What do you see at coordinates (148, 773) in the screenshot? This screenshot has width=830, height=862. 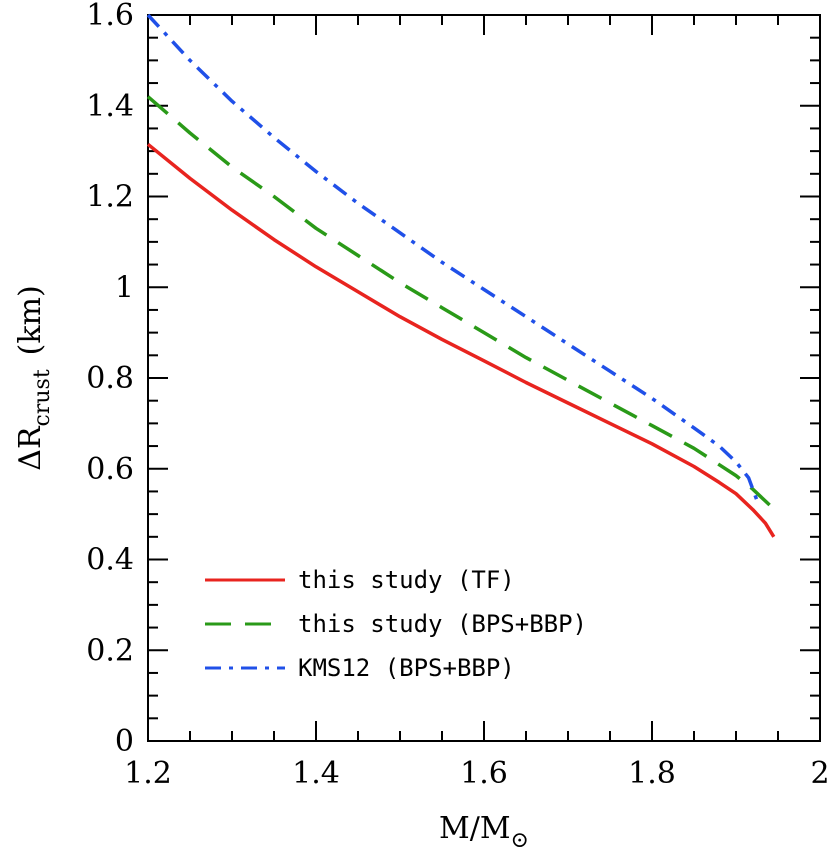 I see `x-tick-label: 1.2` at bounding box center [148, 773].